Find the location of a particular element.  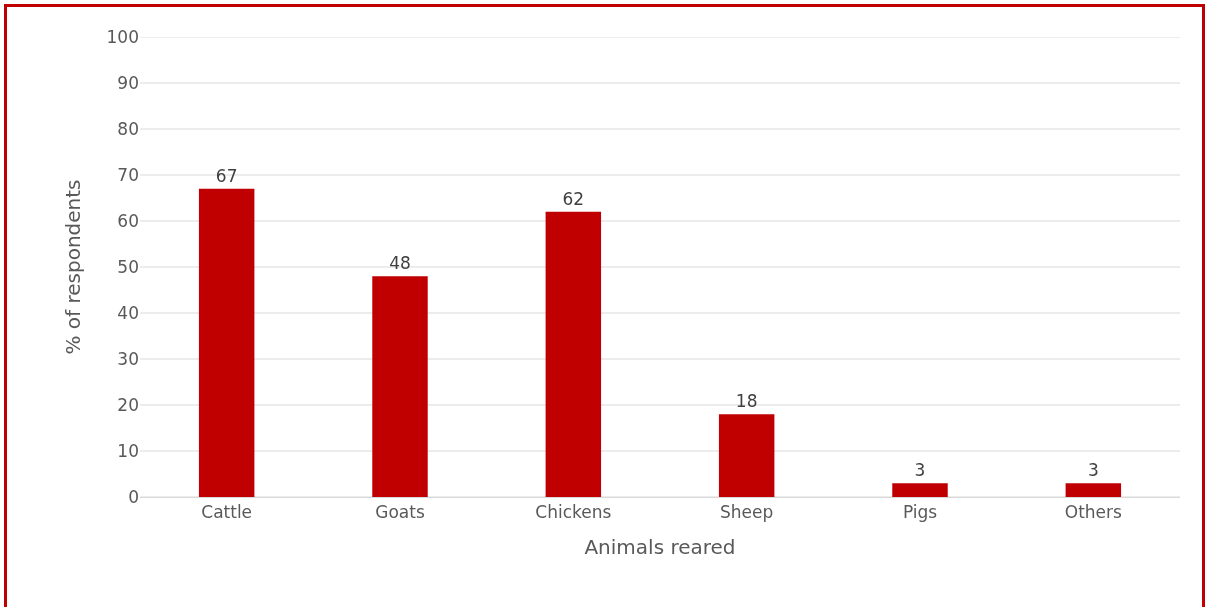

y-tick-label: 0 is located at coordinates (133, 496).